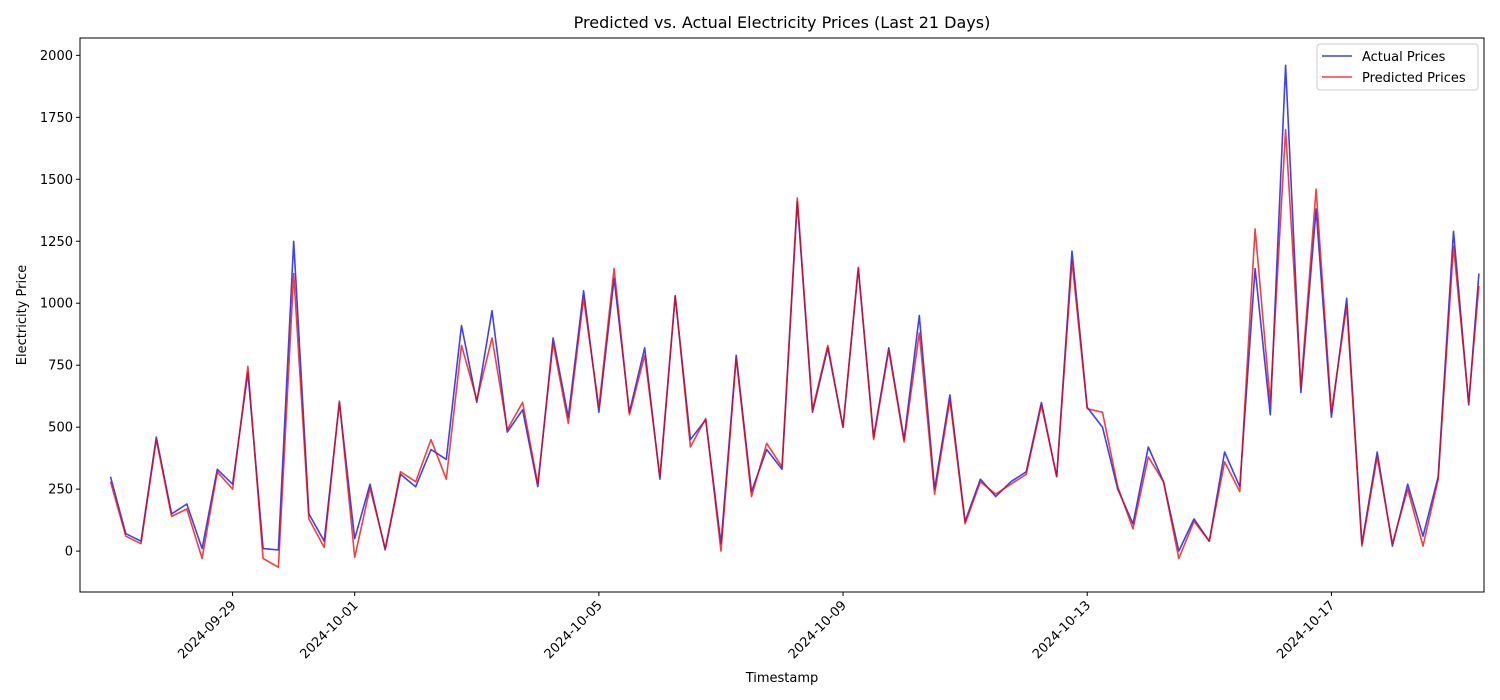  What do you see at coordinates (60, 490) in the screenshot?
I see `y-tick-label: 250` at bounding box center [60, 490].